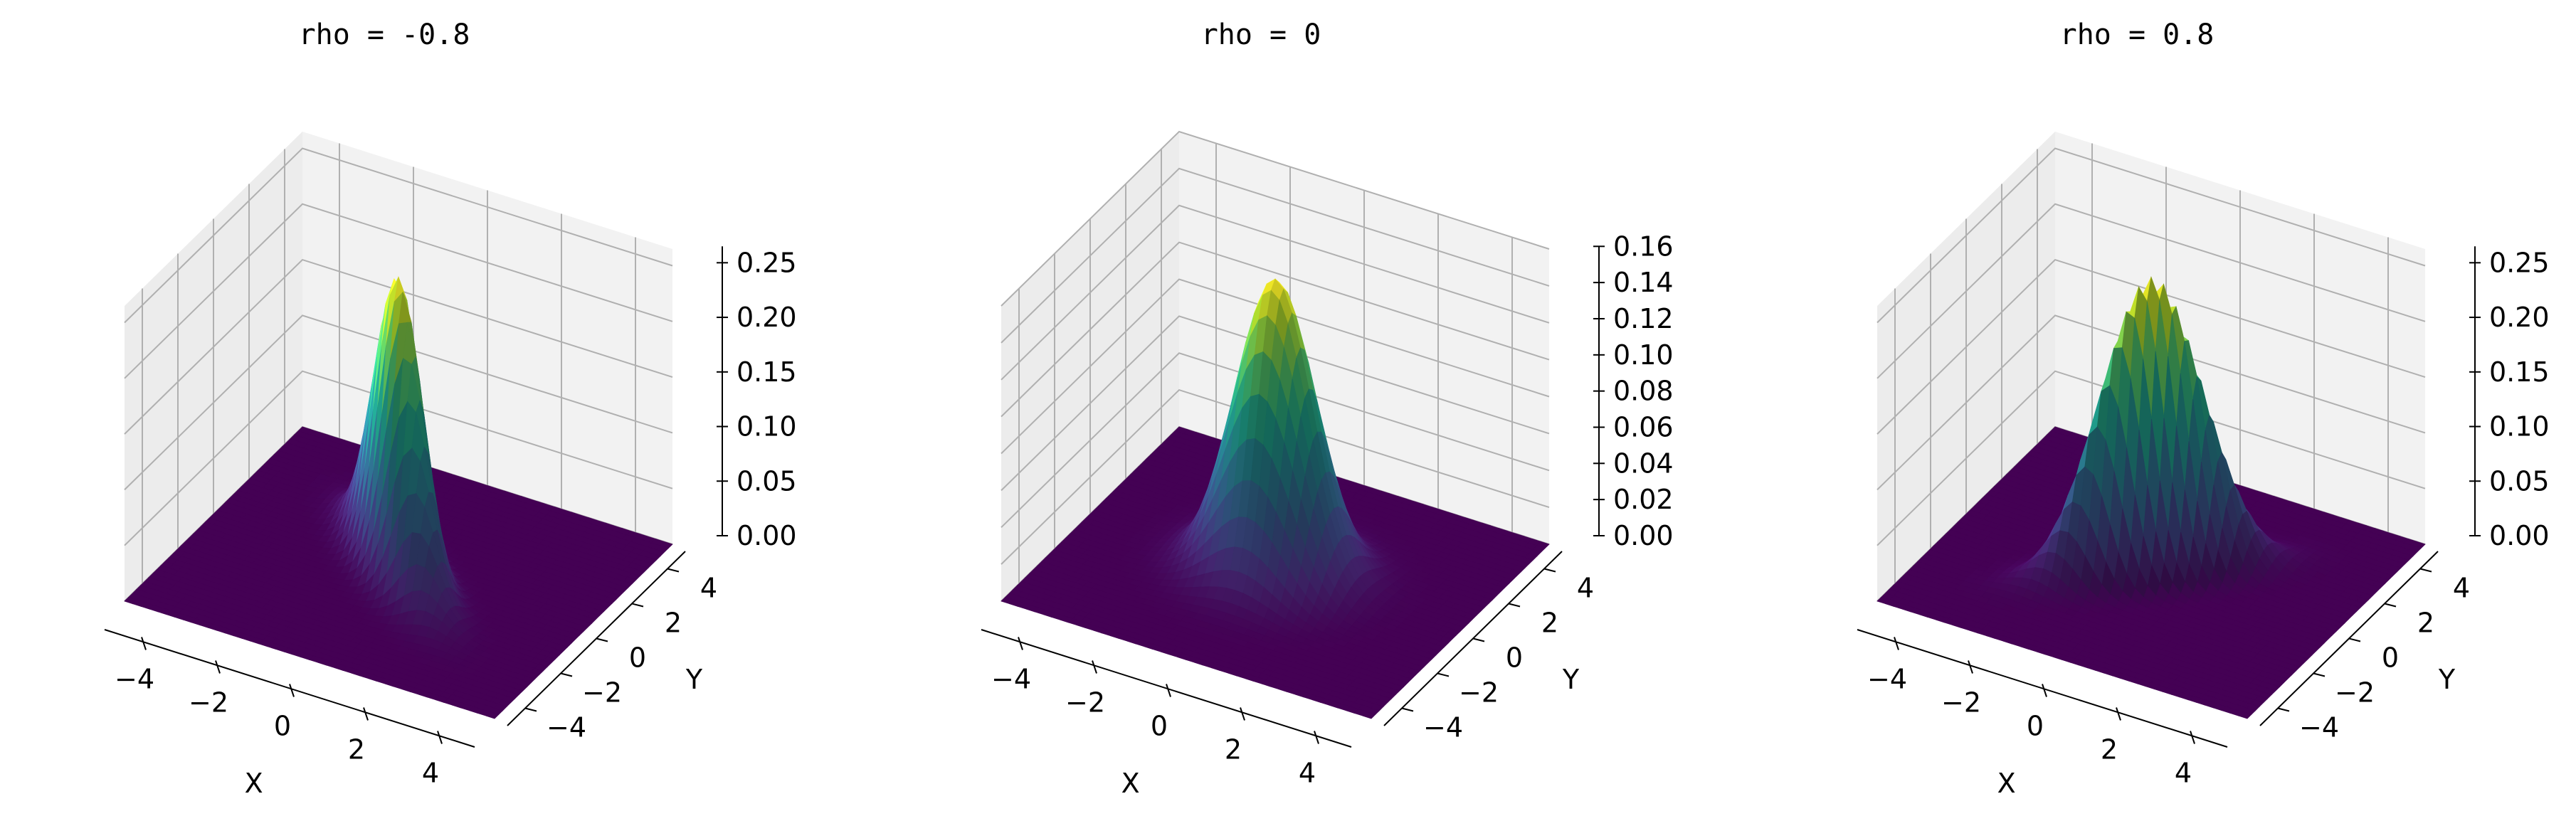 Image resolution: width=2576 pixels, height=821 pixels. I want to click on z-tick-label: 0.05, so click(767, 481).